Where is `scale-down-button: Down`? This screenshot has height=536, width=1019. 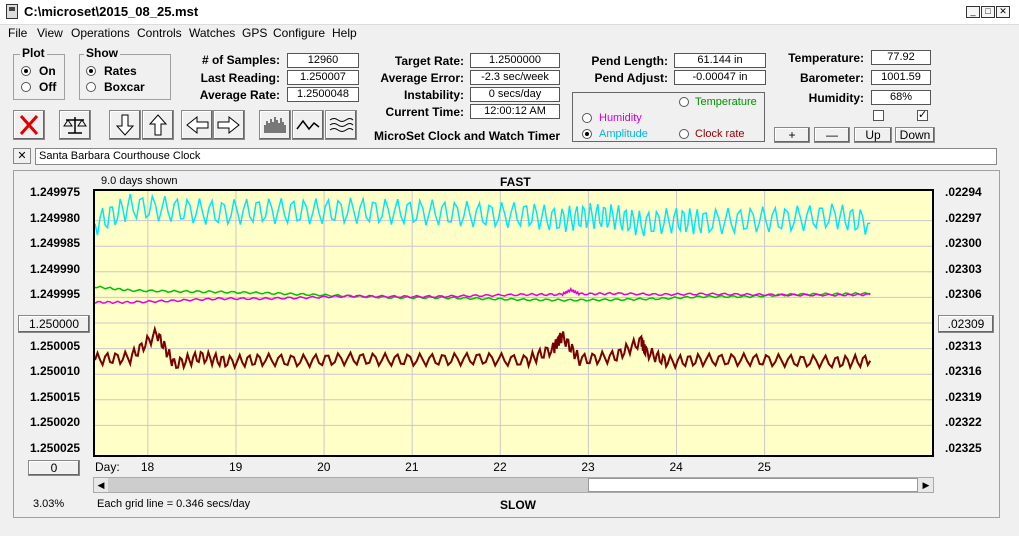
scale-down-button: Down is located at coordinates (915, 135).